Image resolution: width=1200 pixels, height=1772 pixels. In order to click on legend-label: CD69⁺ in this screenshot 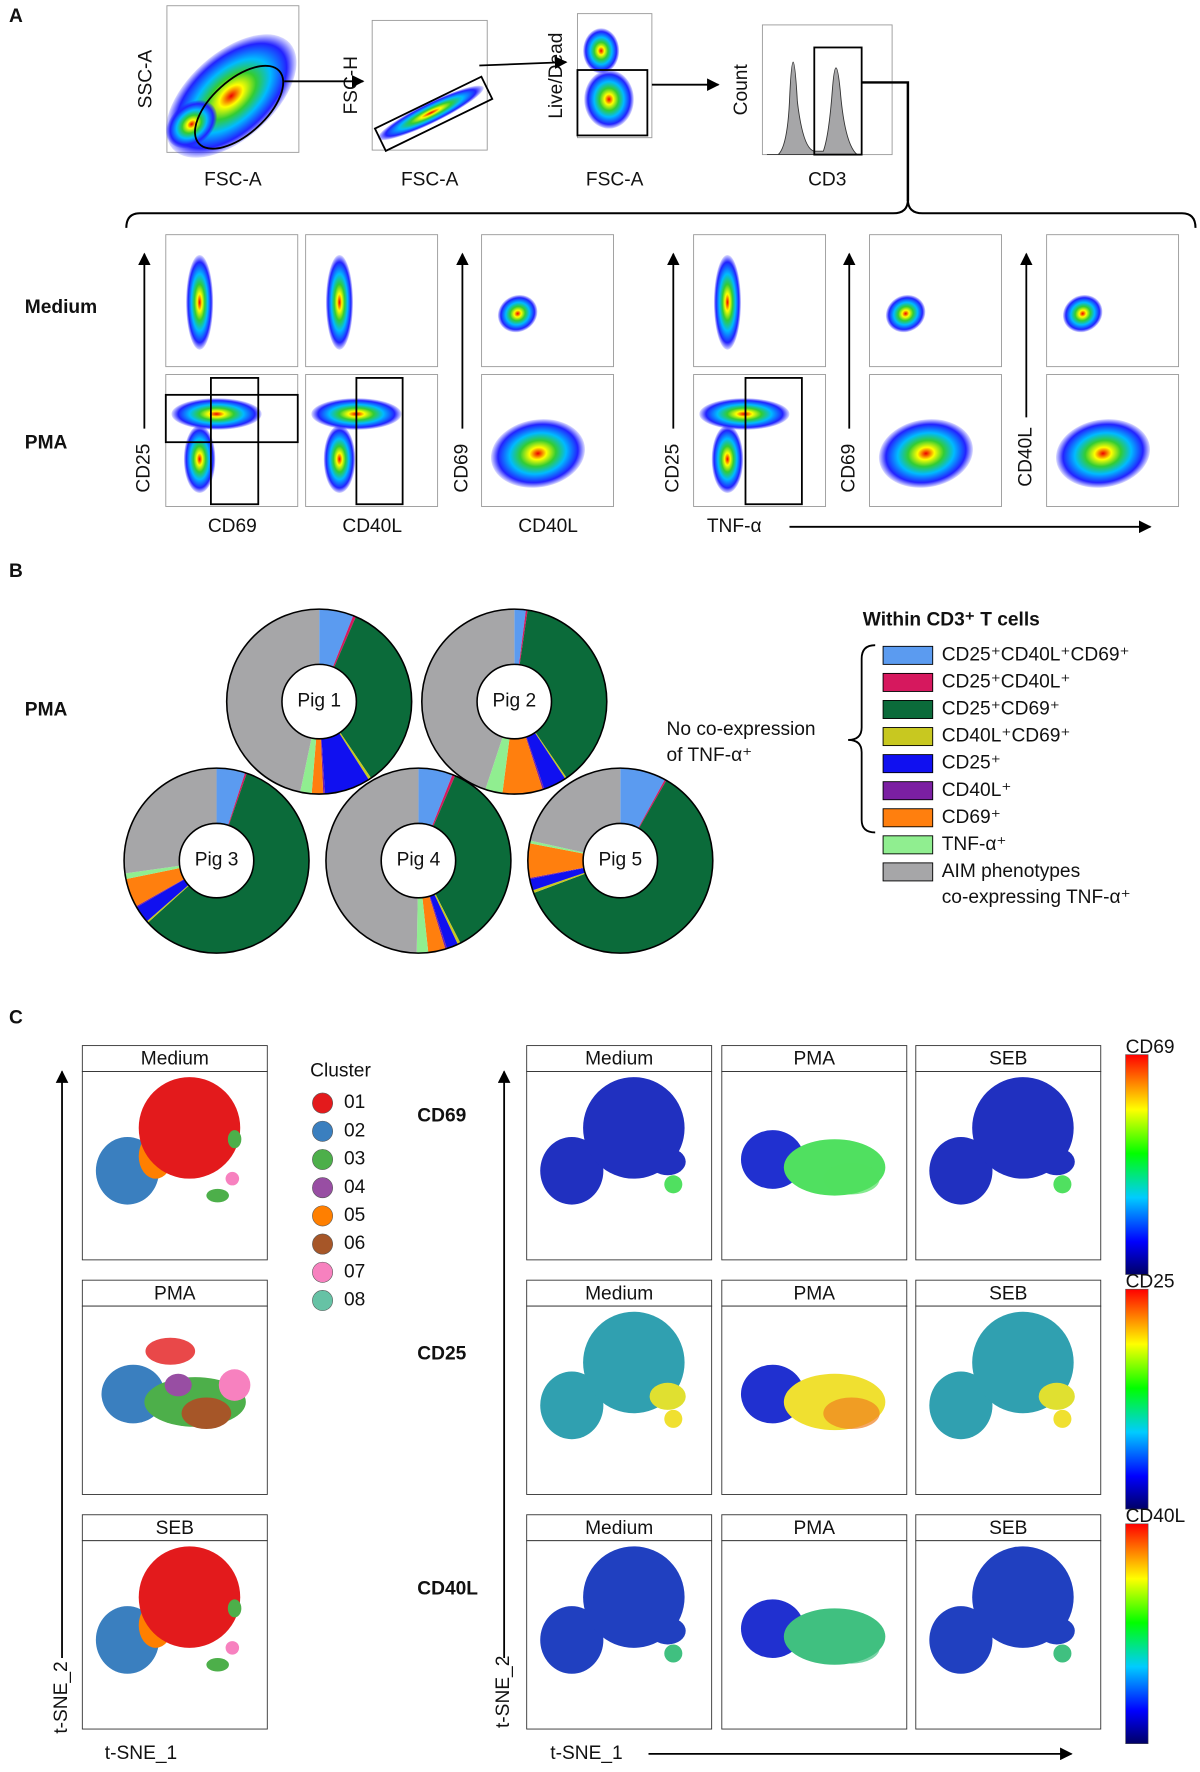, I will do `click(971, 817)`.